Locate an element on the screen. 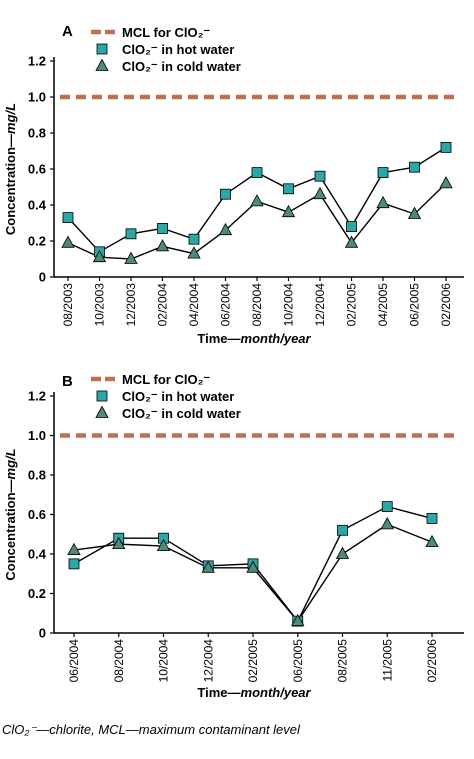 The width and height of the screenshot is (474, 759). x-tick-label: 08/2005 is located at coordinates (343, 661).